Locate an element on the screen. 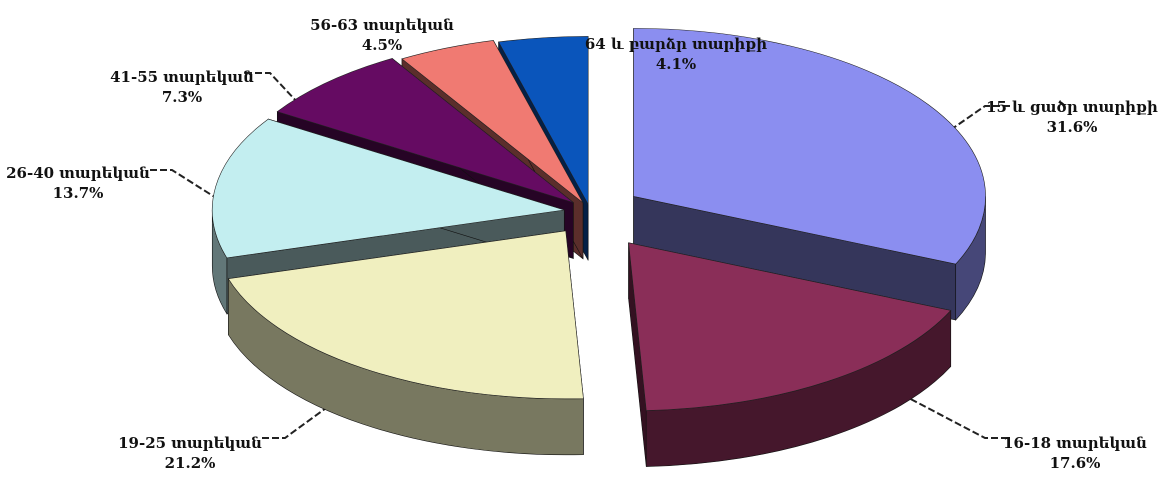  slice-label: 64 և բարձր տարիքի is located at coordinates (676, 44).